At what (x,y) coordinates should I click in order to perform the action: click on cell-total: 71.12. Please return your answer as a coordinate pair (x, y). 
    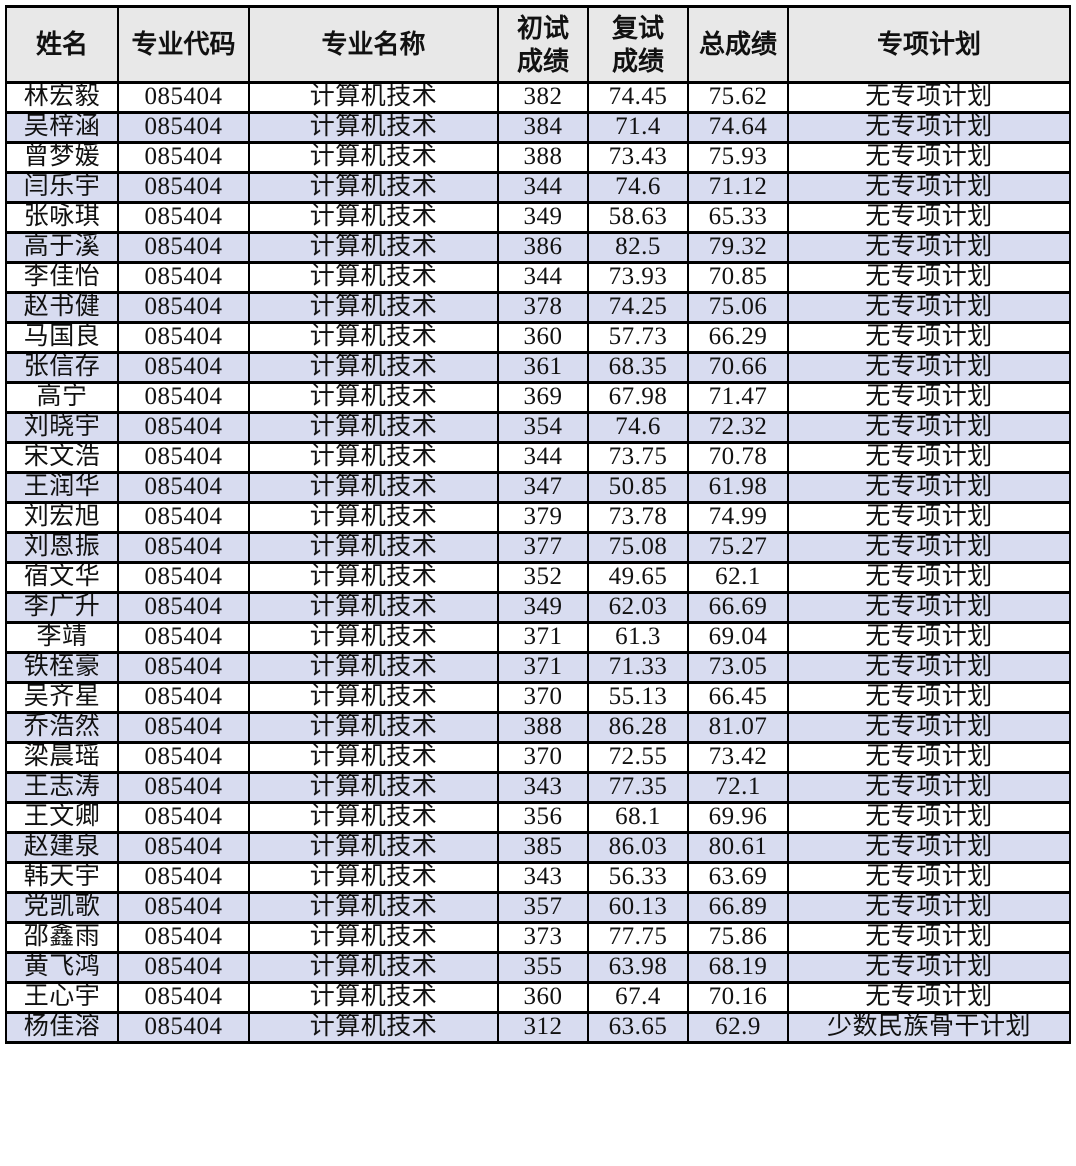
    Looking at the image, I should click on (738, 187).